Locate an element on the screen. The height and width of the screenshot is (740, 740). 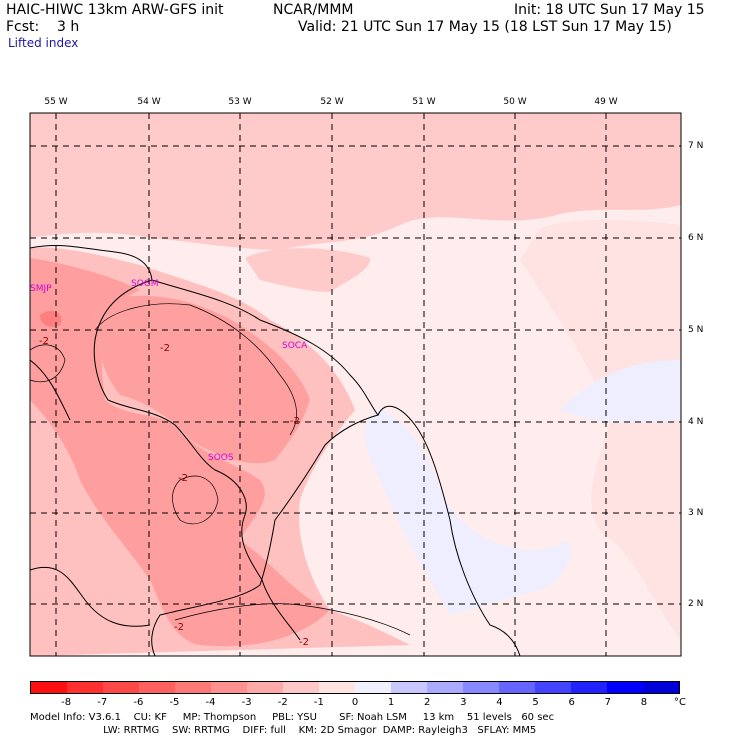
border-guyane-brazil is located at coordinates (265, 535).